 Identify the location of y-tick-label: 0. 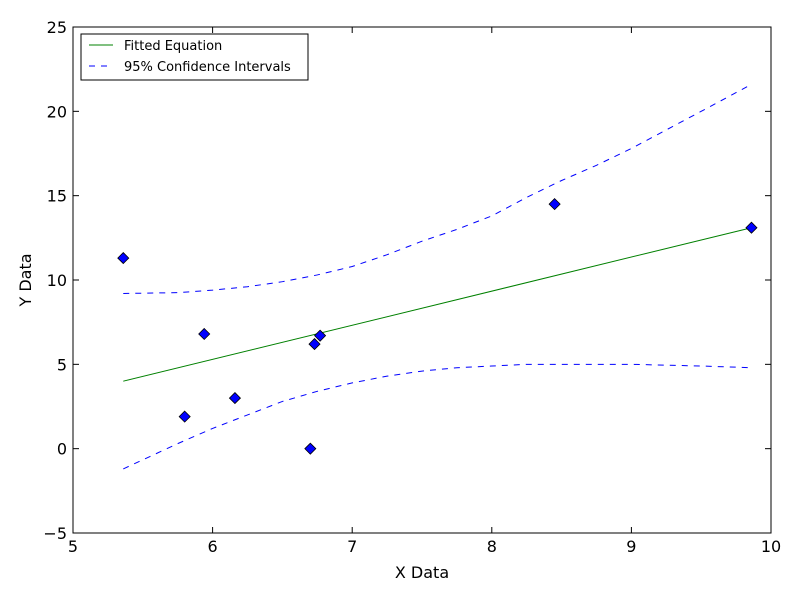
(62, 449).